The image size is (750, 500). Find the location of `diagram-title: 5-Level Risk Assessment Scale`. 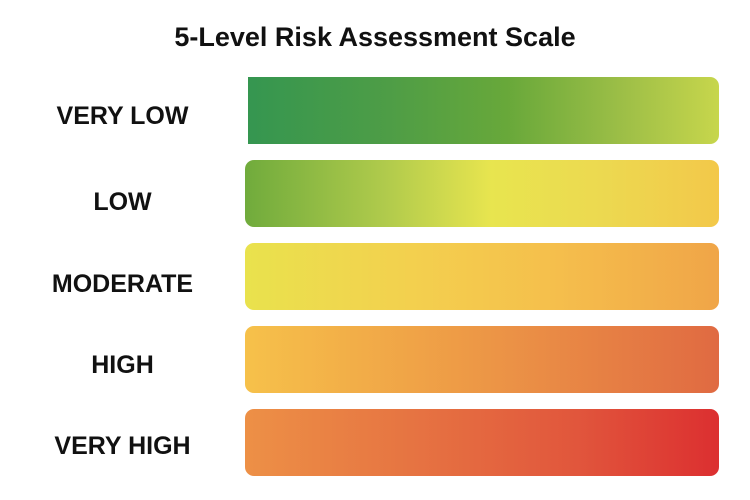

diagram-title: 5-Level Risk Assessment Scale is located at coordinates (375, 37).